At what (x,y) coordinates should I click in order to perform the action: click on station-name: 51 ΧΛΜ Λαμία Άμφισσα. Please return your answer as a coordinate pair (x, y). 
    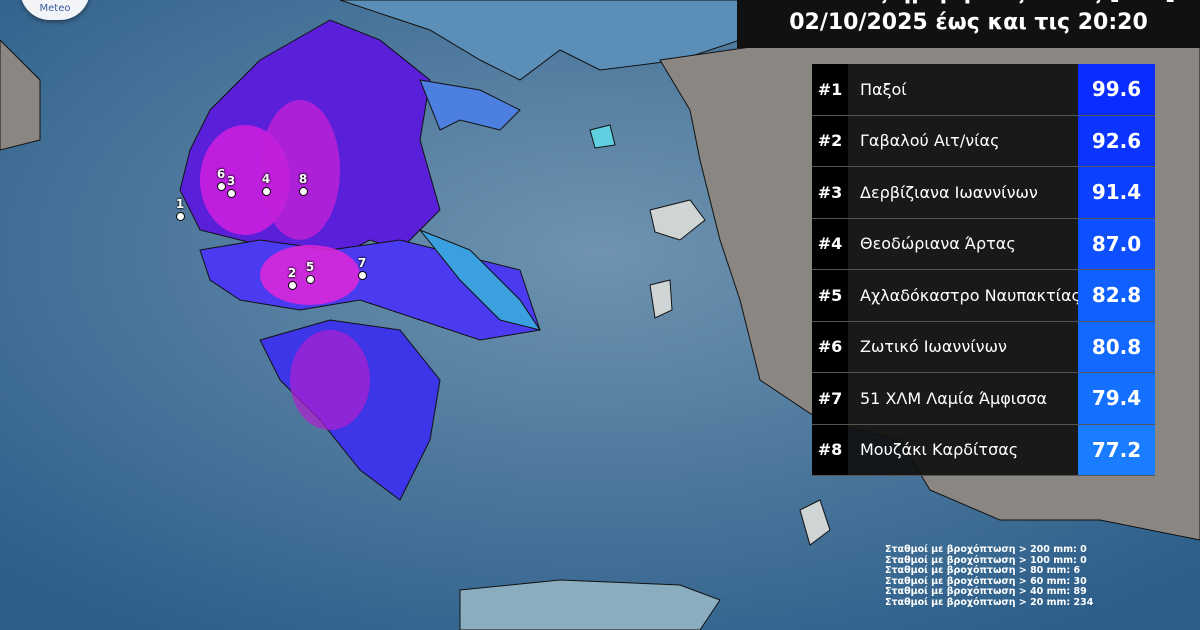
    Looking at the image, I should click on (954, 398).